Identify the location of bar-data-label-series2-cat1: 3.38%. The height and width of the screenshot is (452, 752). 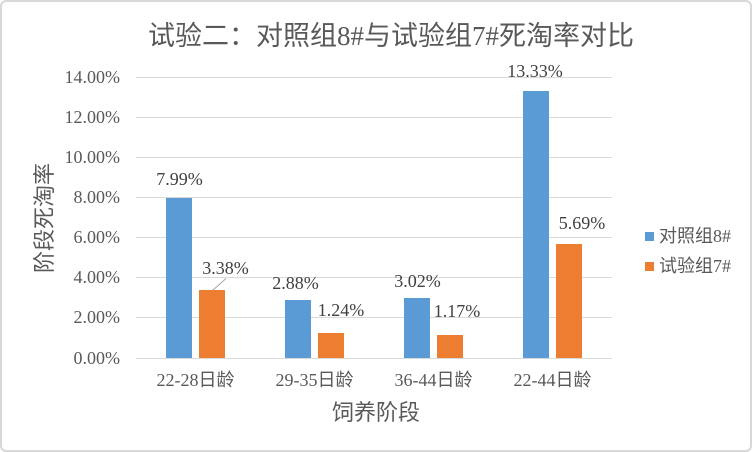
(225, 268).